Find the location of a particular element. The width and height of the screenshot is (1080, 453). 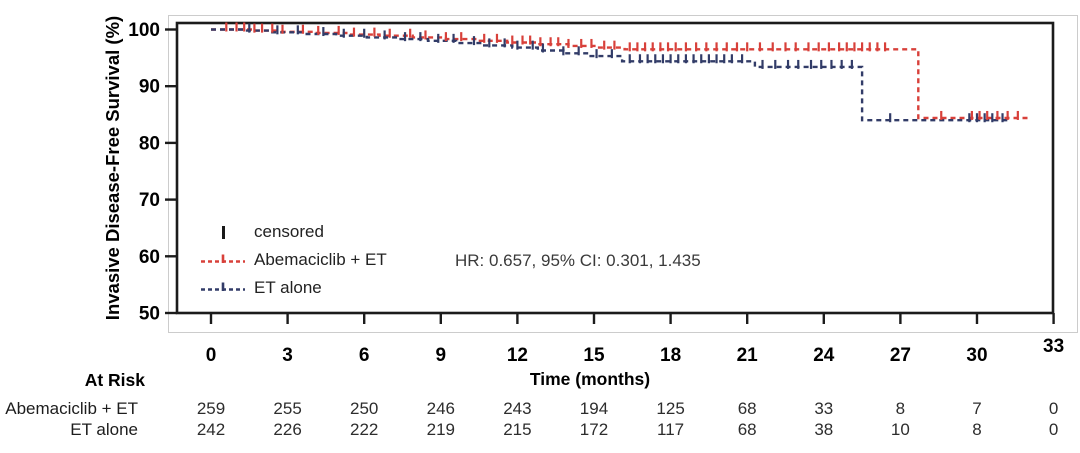

svg-text: 90 is located at coordinates (149, 87).